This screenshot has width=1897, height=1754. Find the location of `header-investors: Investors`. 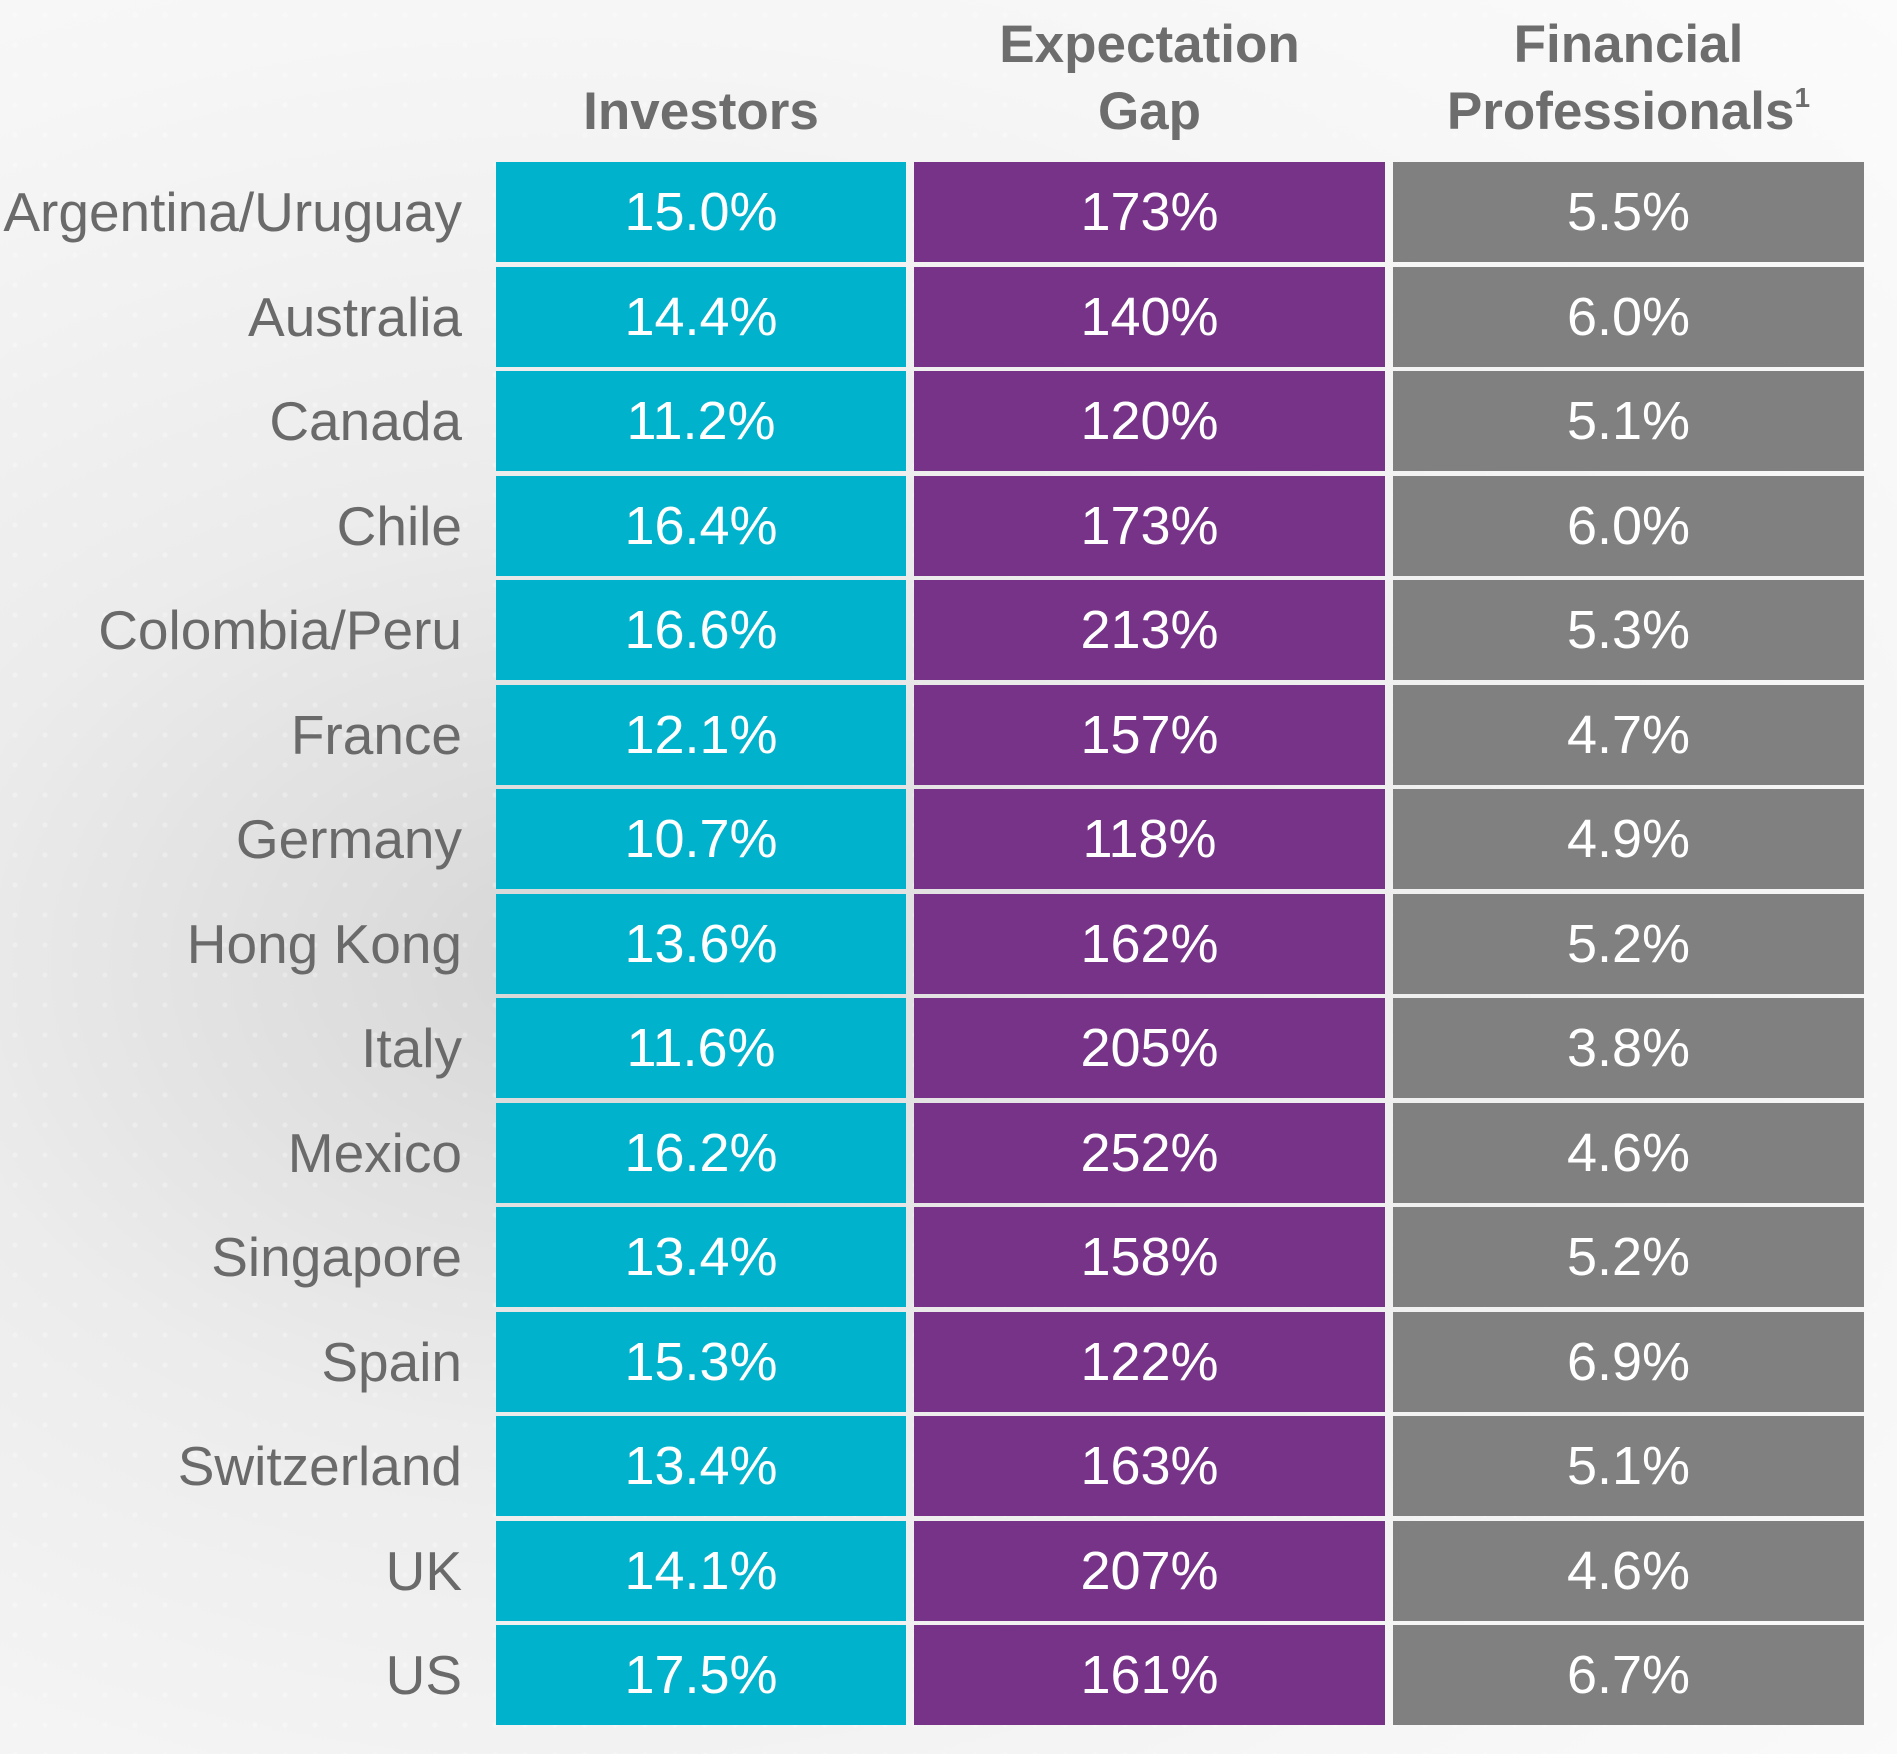

header-investors: Investors is located at coordinates (701, 80).